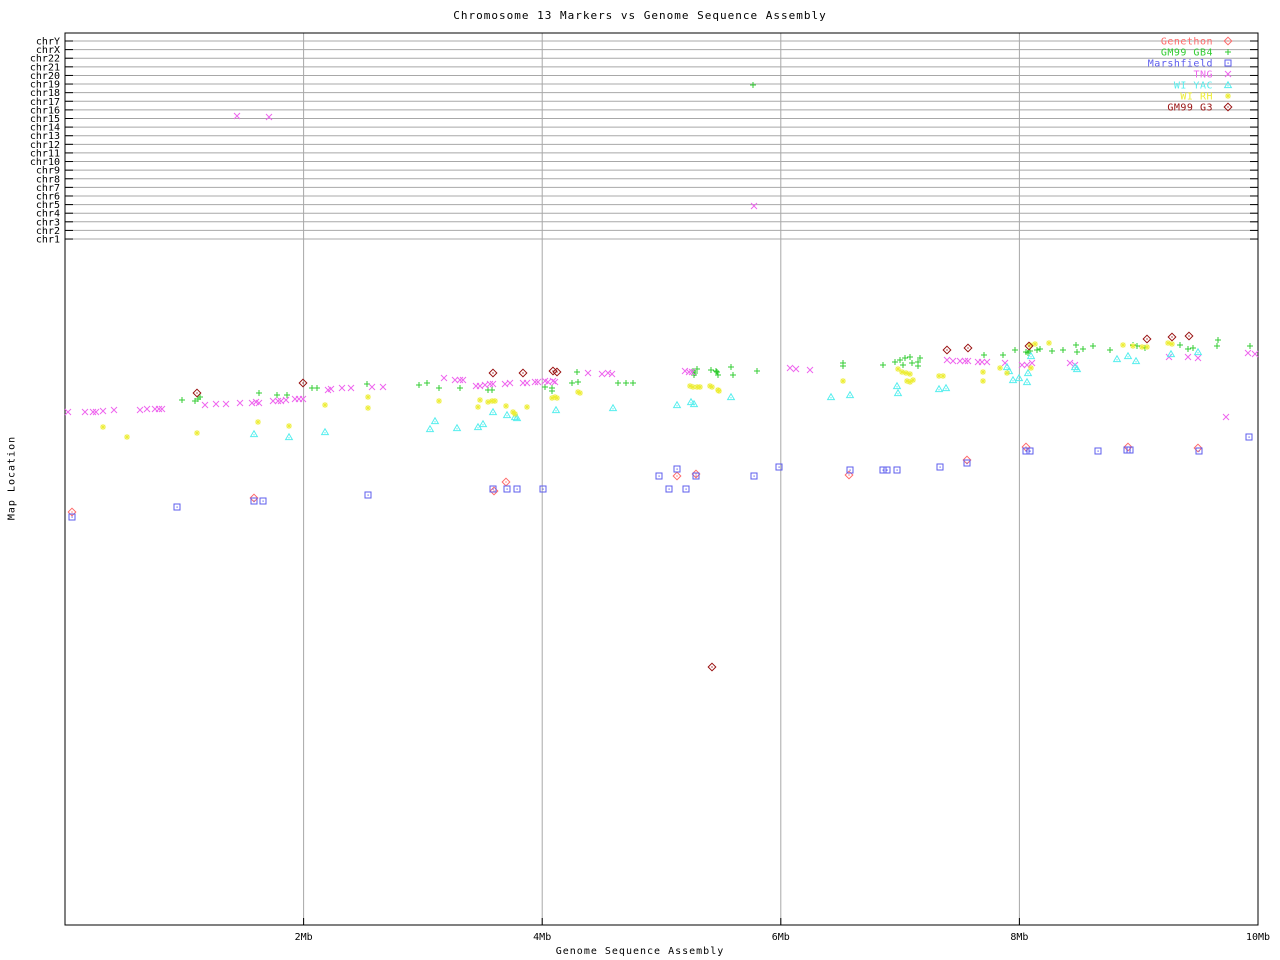 The height and width of the screenshot is (960, 1280). What do you see at coordinates (45, 67) in the screenshot?
I see `chromosome-row-label: chr21` at bounding box center [45, 67].